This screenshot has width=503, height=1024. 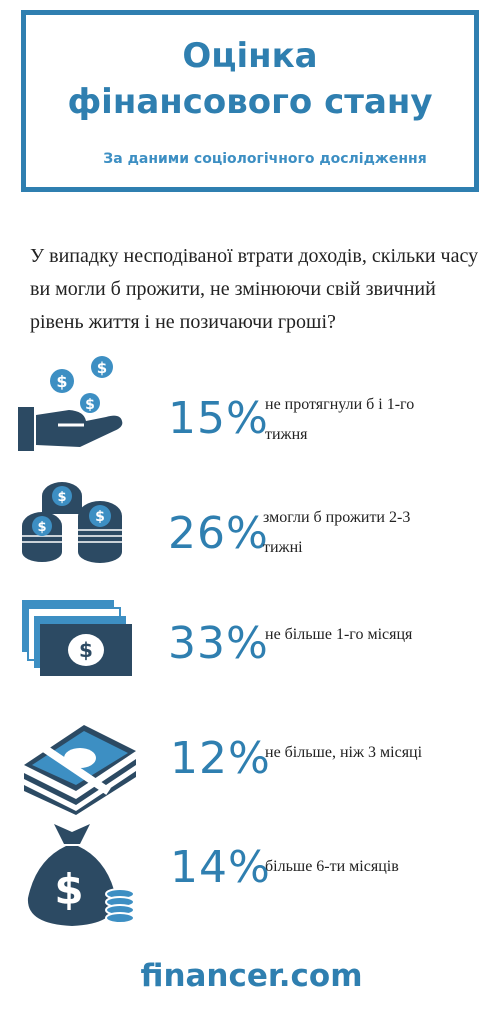 I want to click on stat-row-2: $ $ $ 26% змогли б прожити 2-3 тижні, so click(x=251, y=530).